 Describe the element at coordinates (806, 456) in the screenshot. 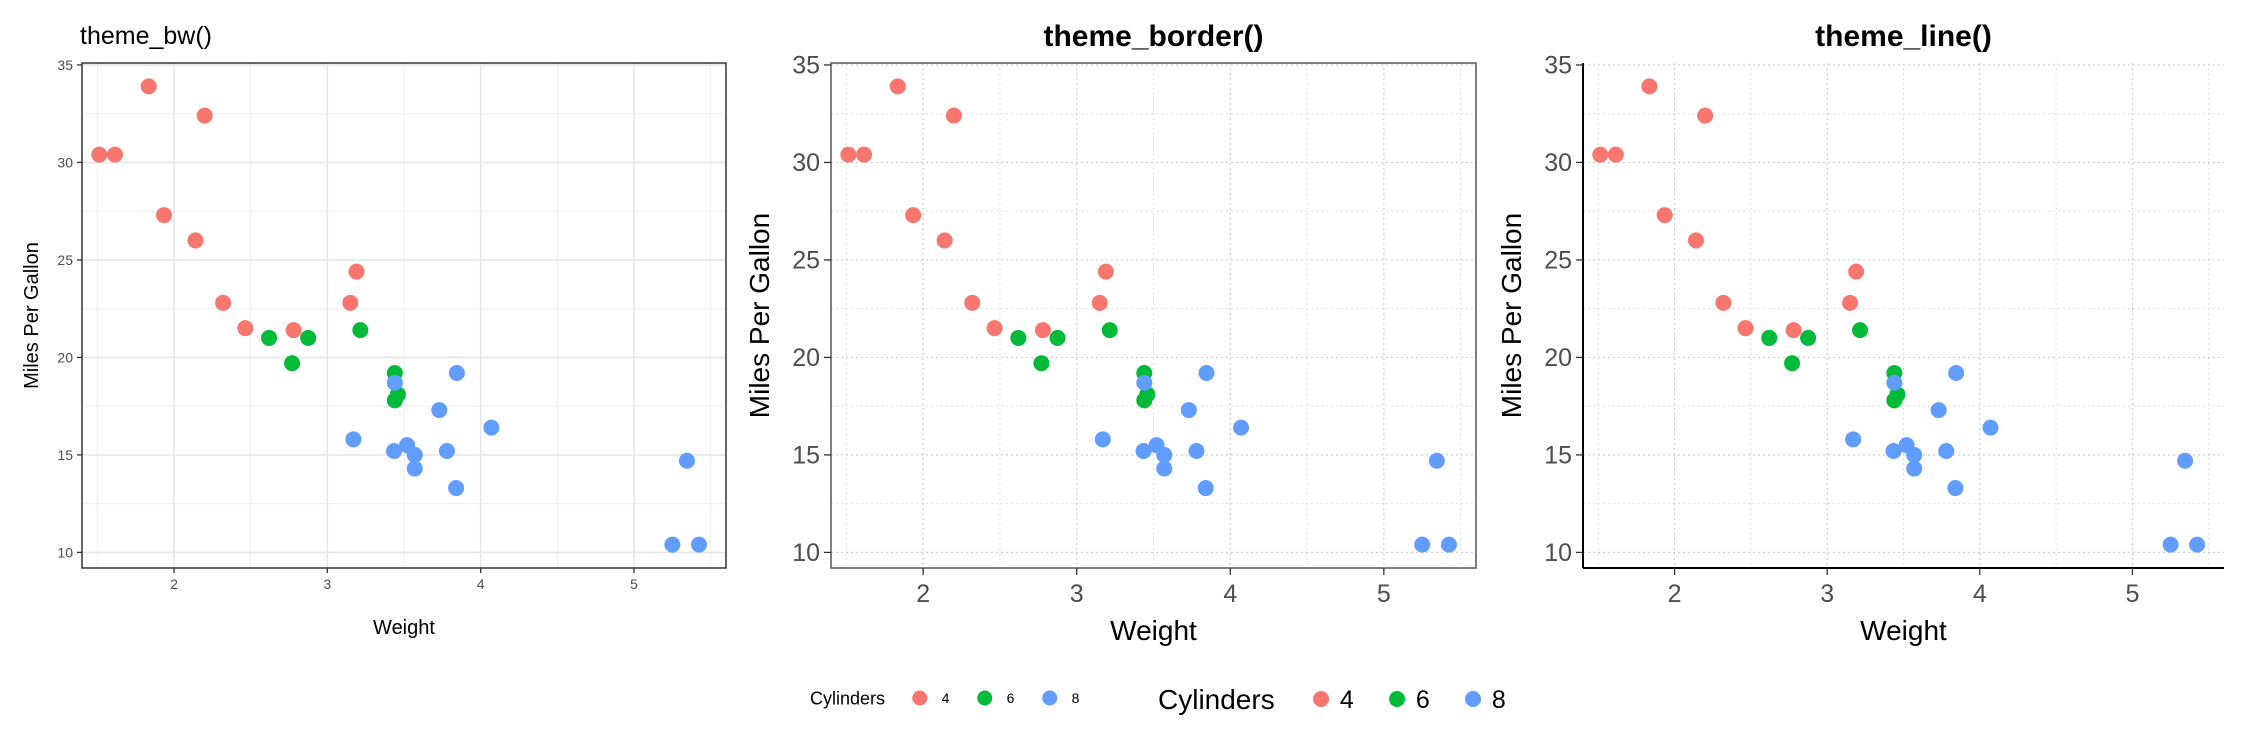

I see `y-tick-label: 15` at that location.